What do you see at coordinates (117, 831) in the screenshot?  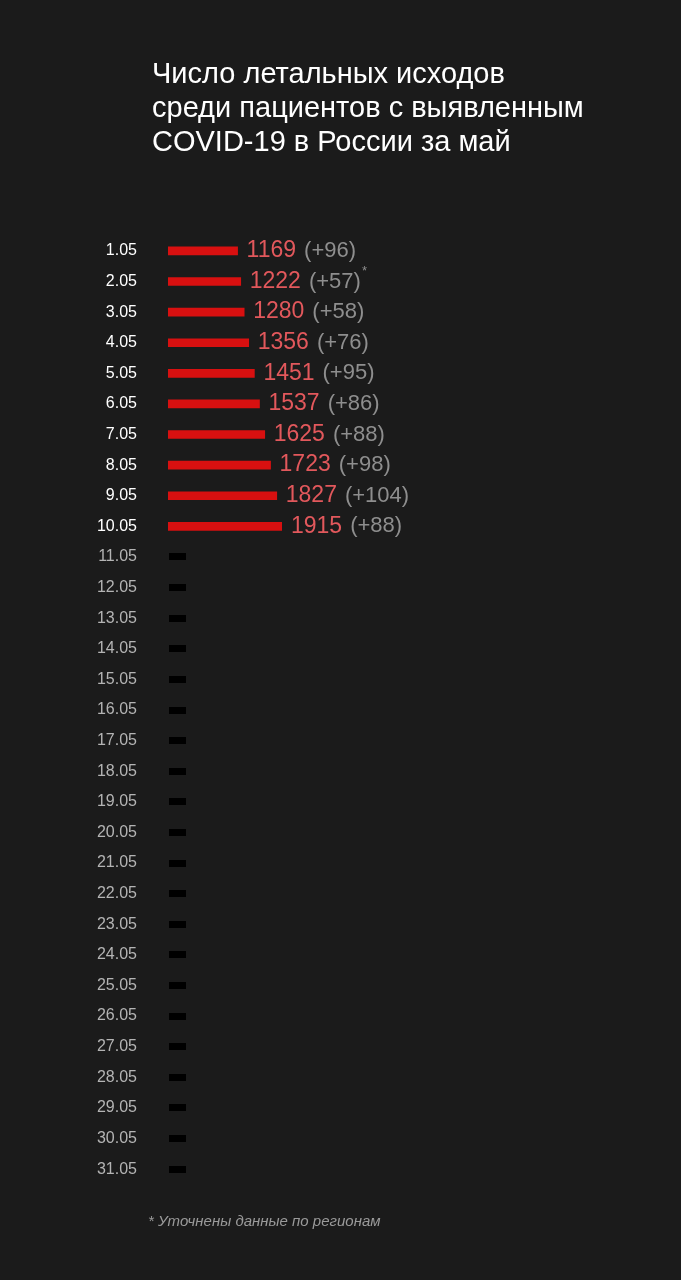 I see `y-tick-label: 20.05` at bounding box center [117, 831].